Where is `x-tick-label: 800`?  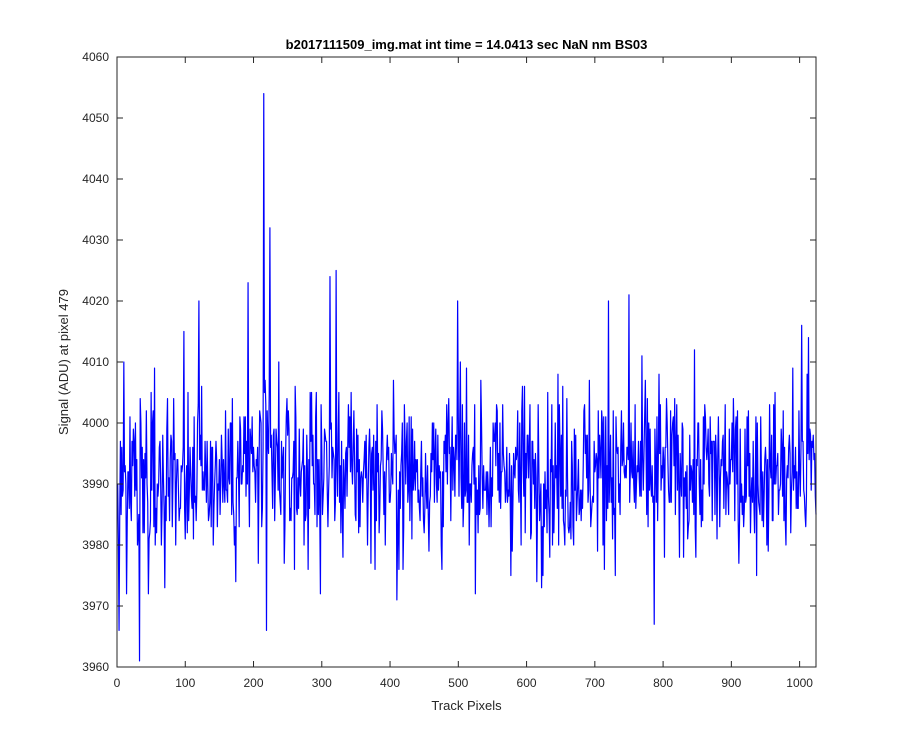 x-tick-label: 800 is located at coordinates (663, 683).